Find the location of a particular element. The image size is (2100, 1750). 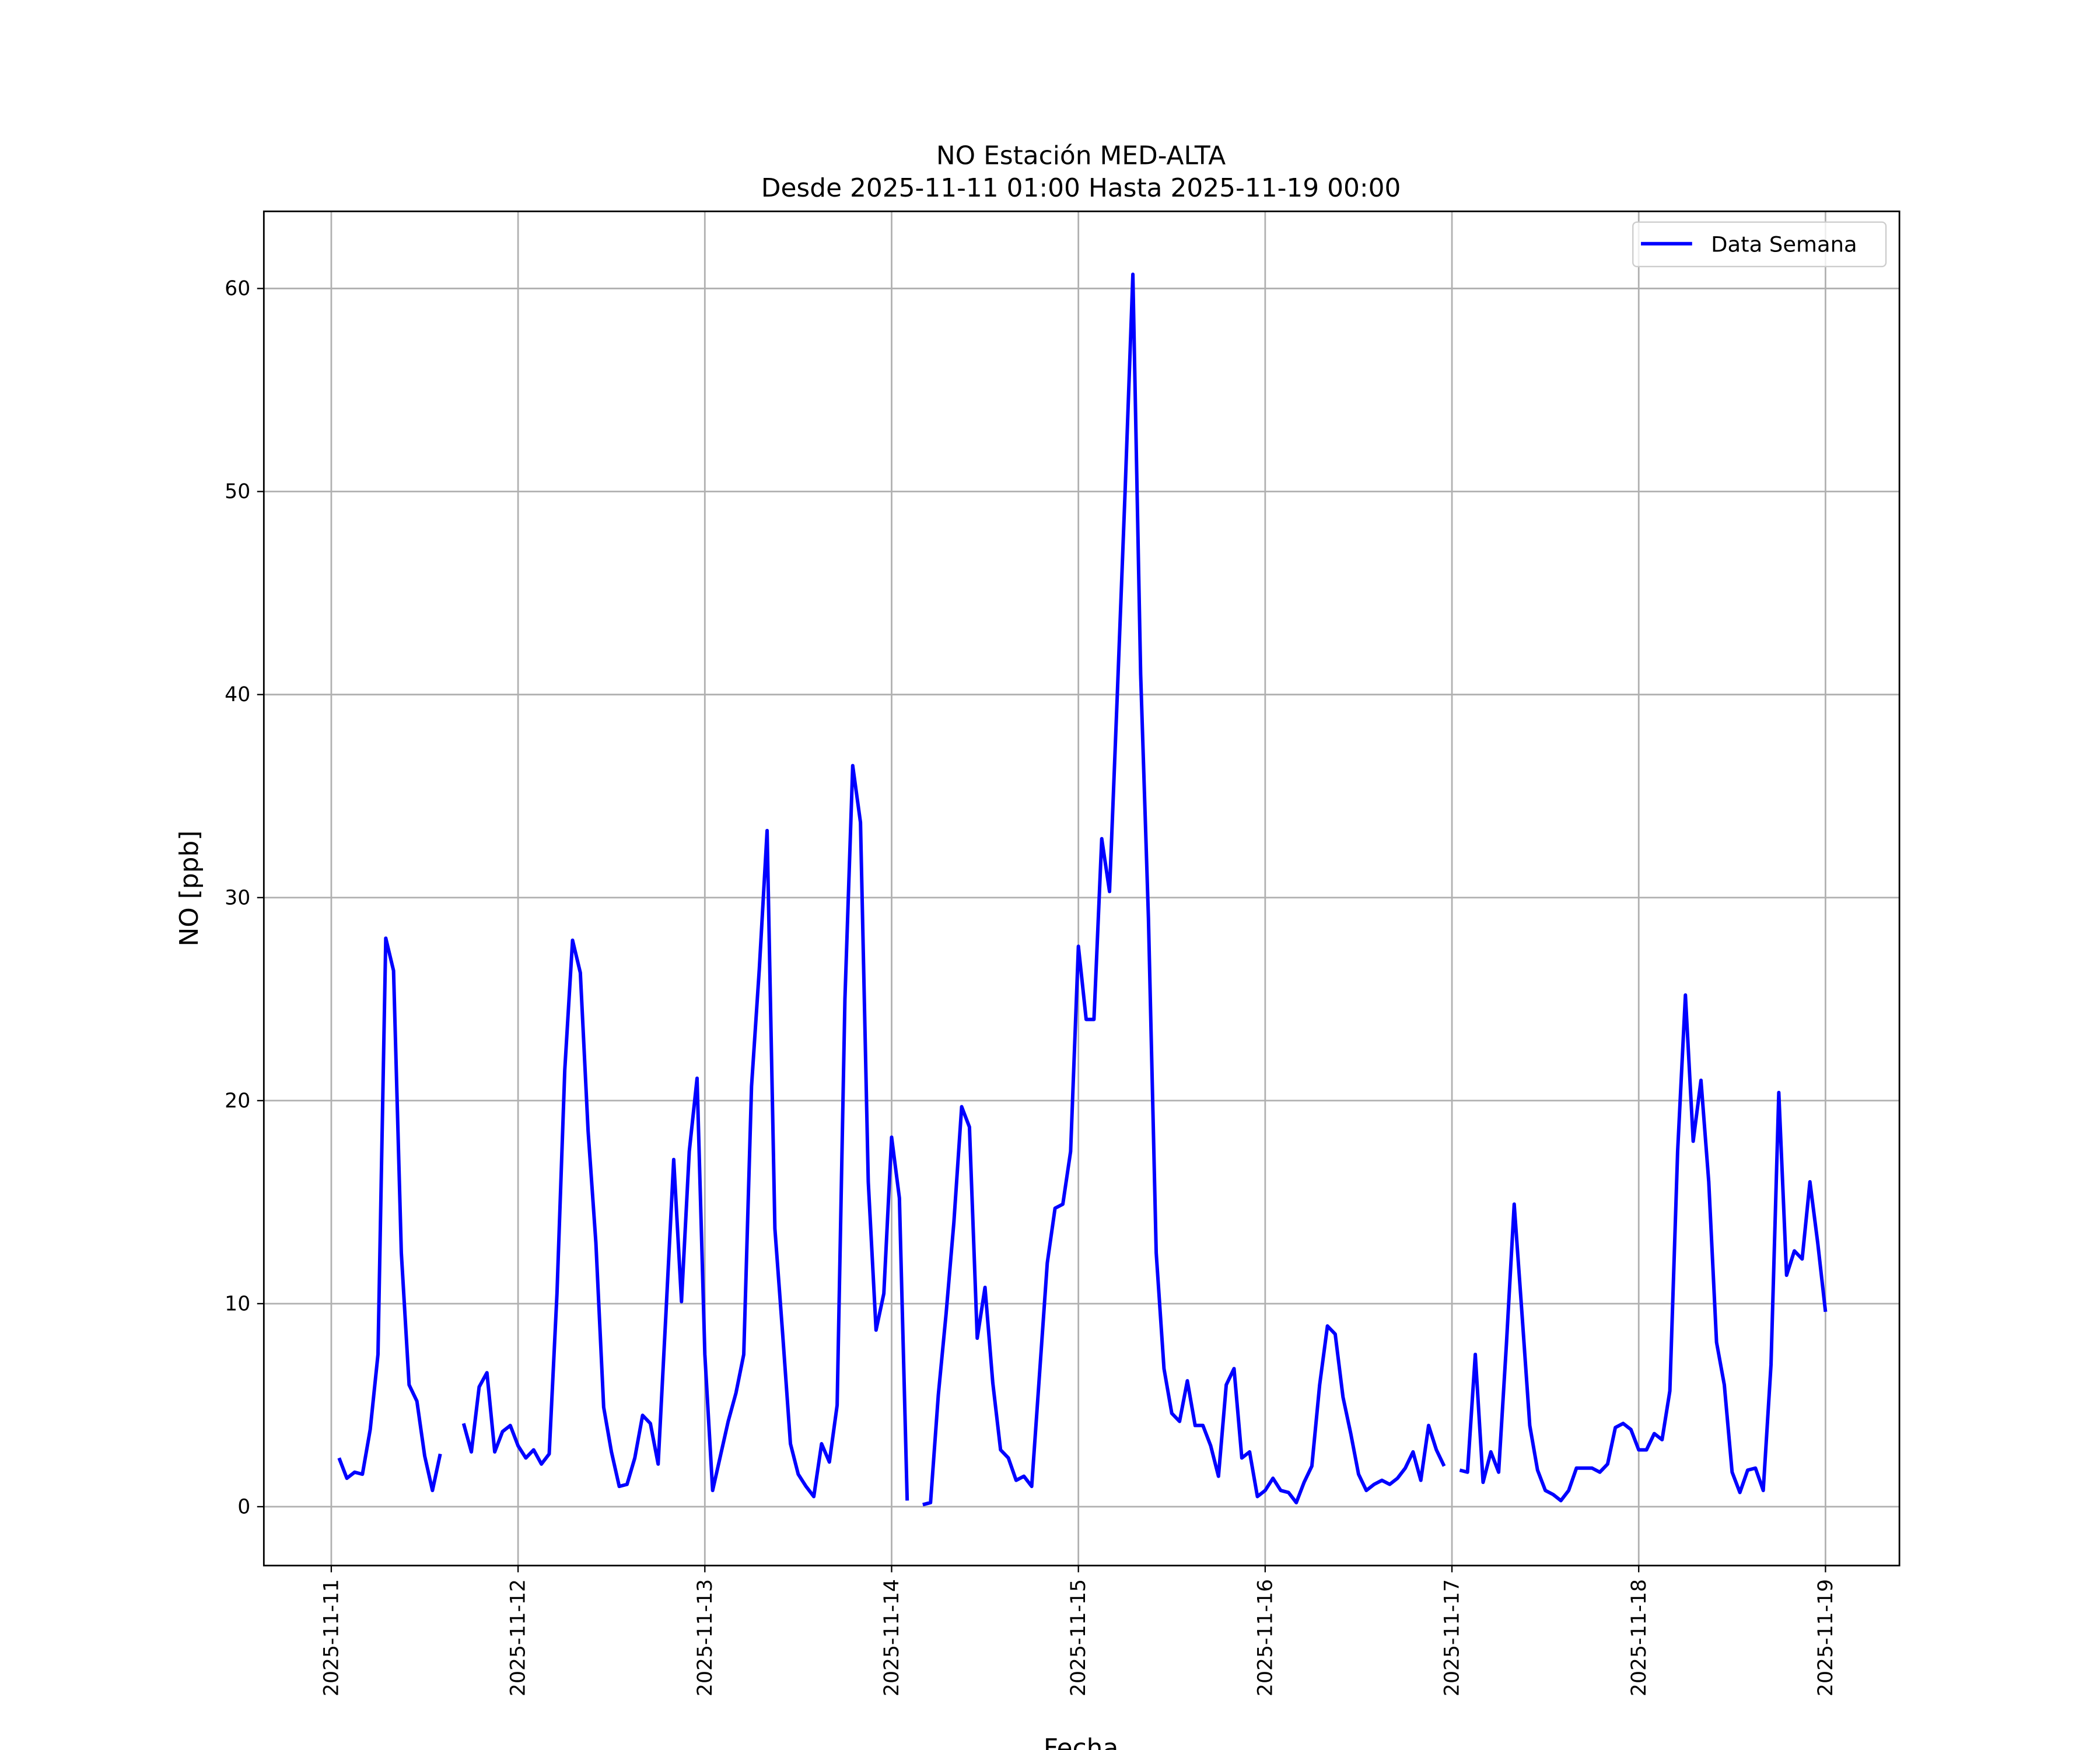

x-tick-label: 2025-11-15 is located at coordinates (1078, 1637).